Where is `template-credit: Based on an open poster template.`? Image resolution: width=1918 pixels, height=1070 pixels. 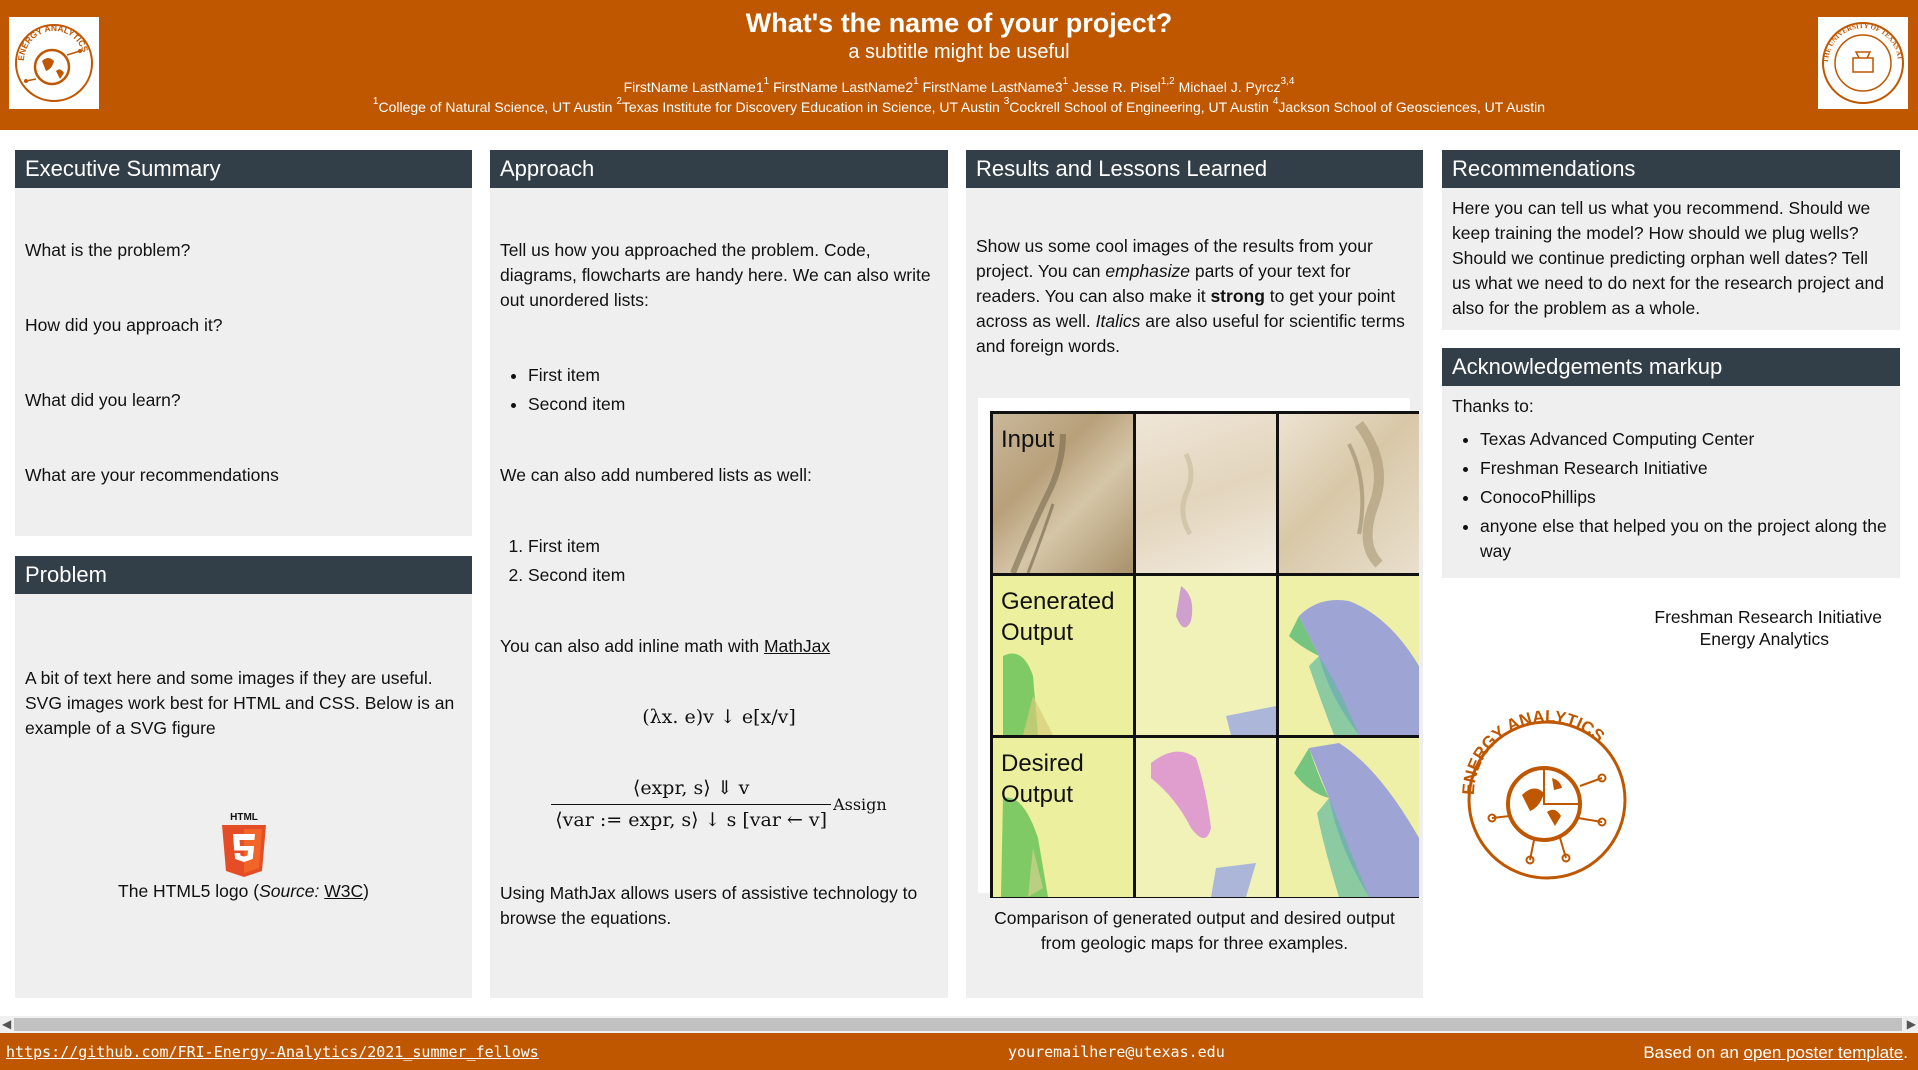
template-credit: Based on an open poster template. is located at coordinates (1775, 1052).